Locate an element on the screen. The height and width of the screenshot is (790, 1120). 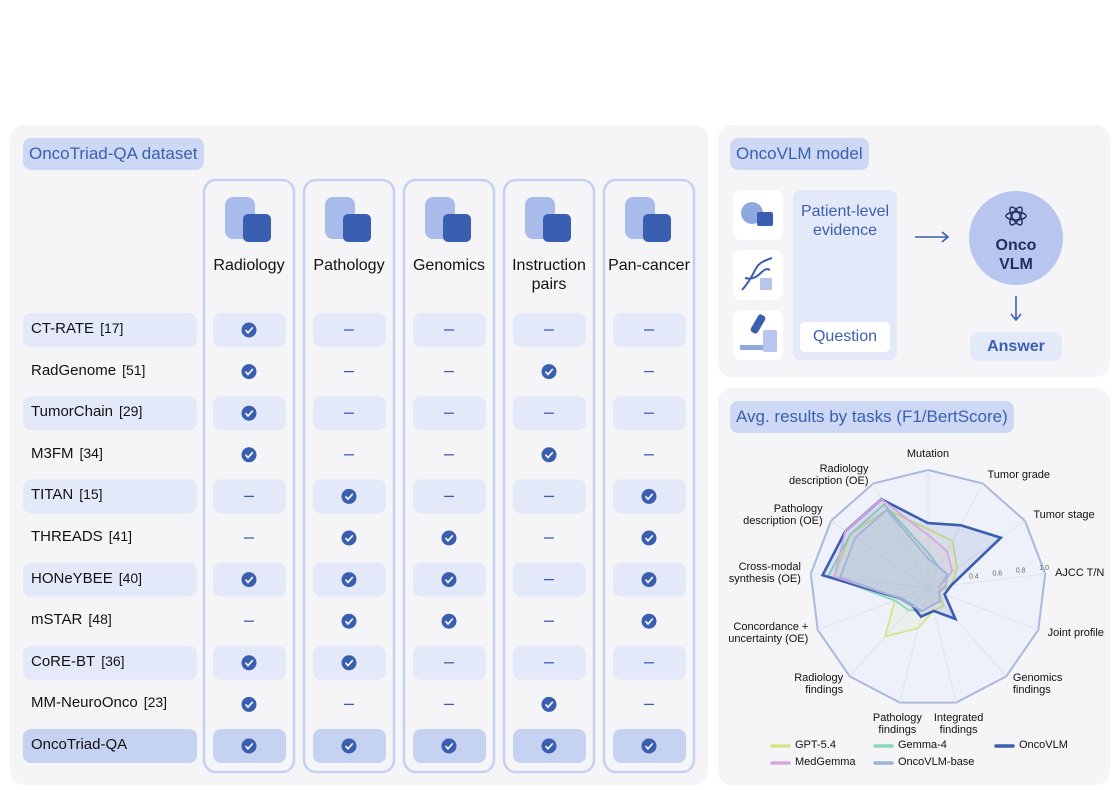
axis-label: Tumor stage is located at coordinates (1064, 515).